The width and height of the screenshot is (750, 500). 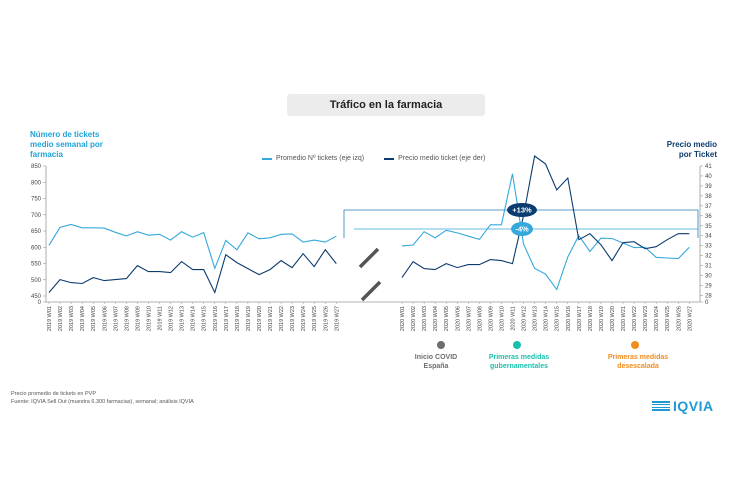 What do you see at coordinates (708, 187) in the screenshot?
I see `y-right-tick-label: 39` at bounding box center [708, 187].